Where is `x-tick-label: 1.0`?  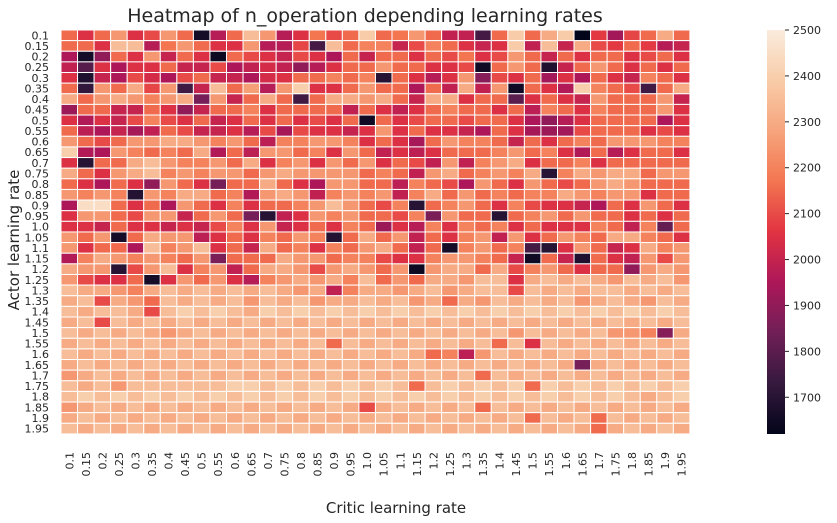 x-tick-label: 1.0 is located at coordinates (367, 461).